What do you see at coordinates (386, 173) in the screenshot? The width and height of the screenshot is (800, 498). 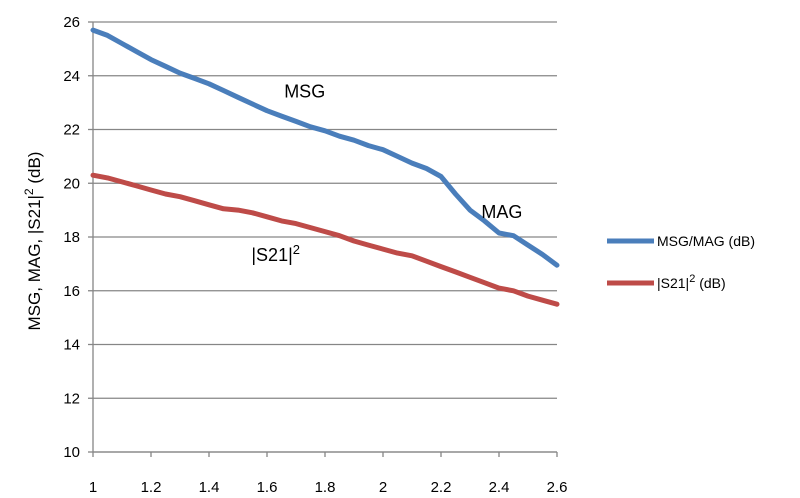 I see `annotations: MSG MAG |S21|2` at bounding box center [386, 173].